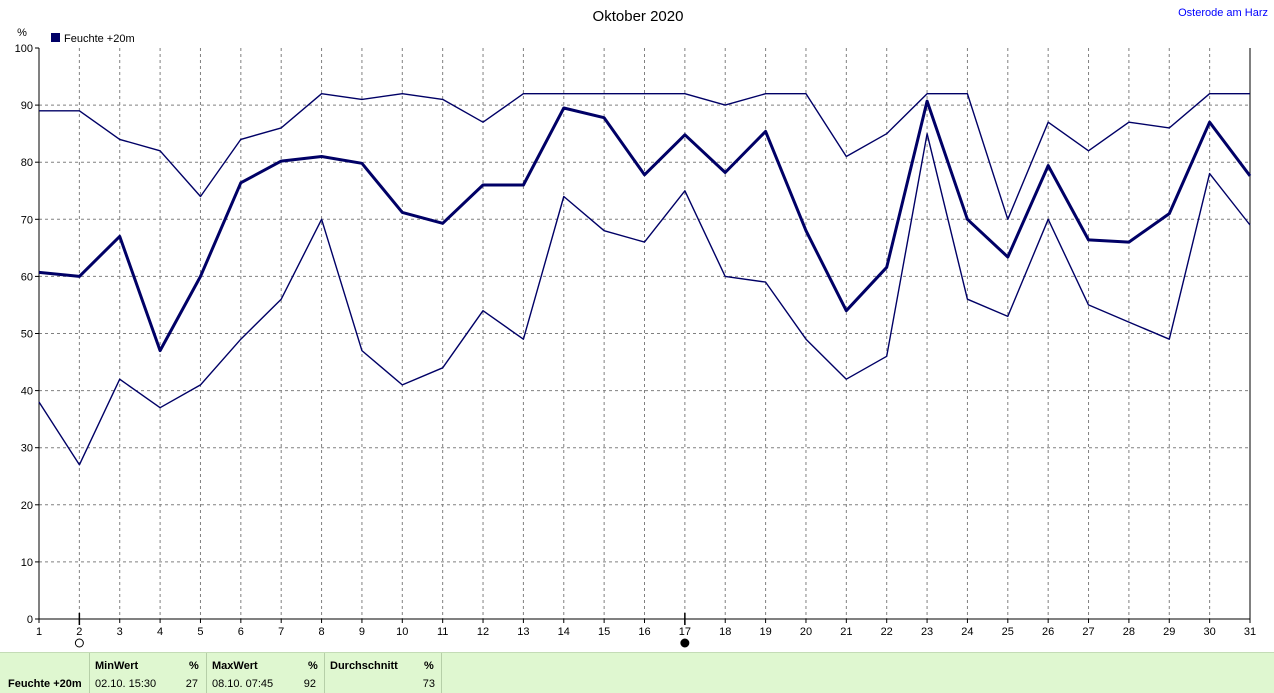  Describe the element at coordinates (483, 632) in the screenshot. I see `x-tick-label: 12` at that location.